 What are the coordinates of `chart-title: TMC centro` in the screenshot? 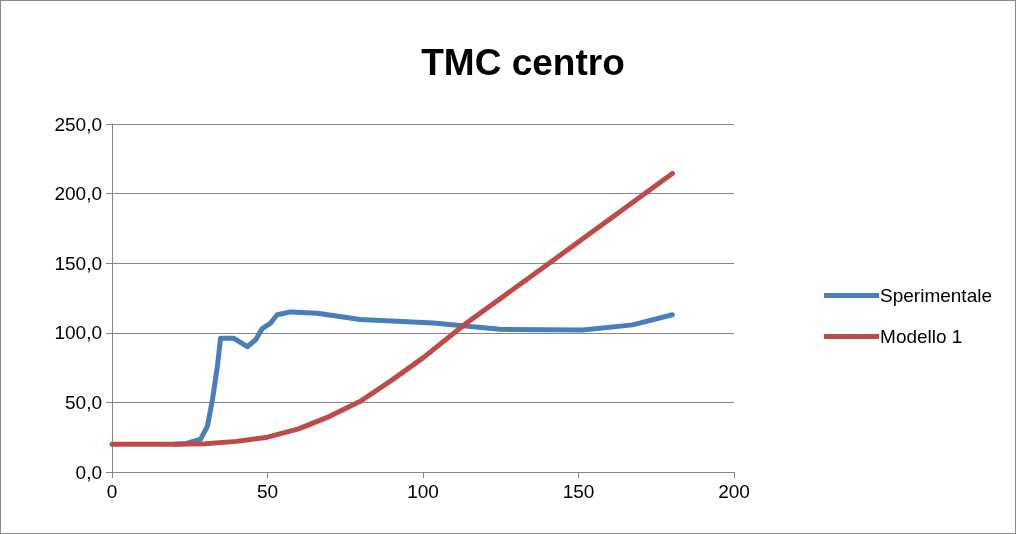 It's located at (523, 62).